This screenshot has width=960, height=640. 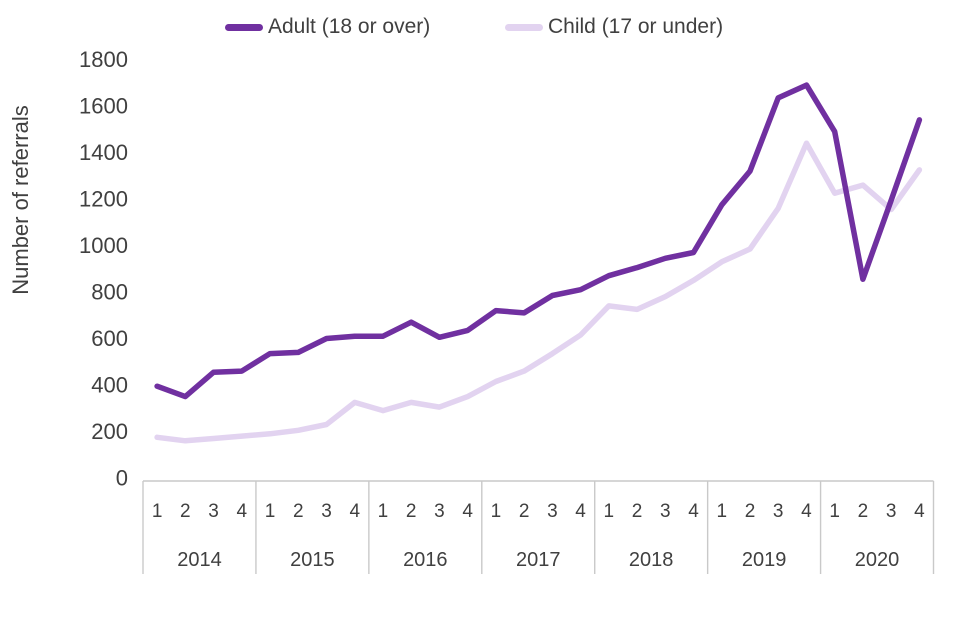 I want to click on chart-legend: Adult (18 or over) Child (17 or under), so click(x=480, y=20).